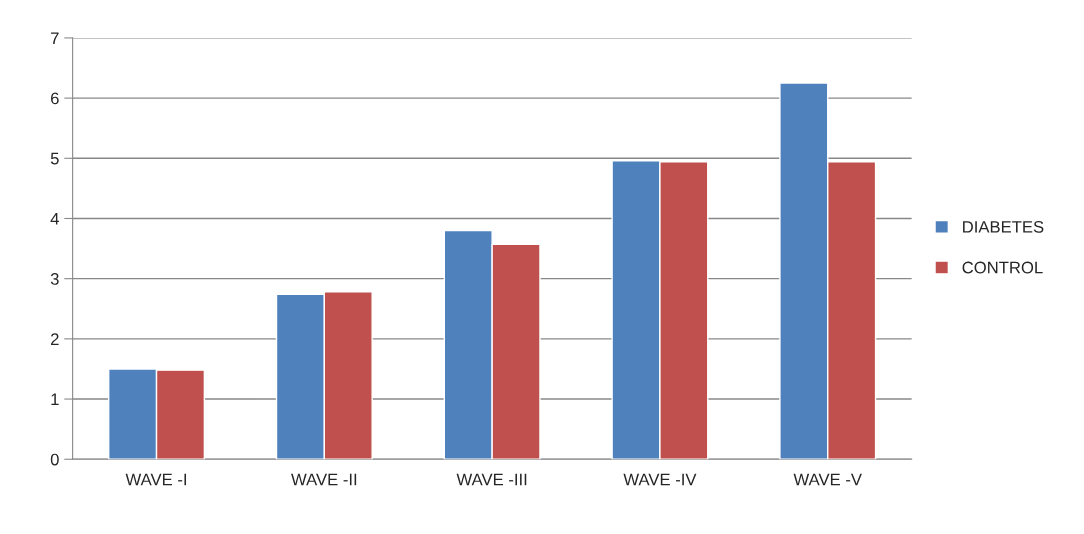 The height and width of the screenshot is (534, 1084). What do you see at coordinates (55, 98) in the screenshot?
I see `y-tick-label: 6` at bounding box center [55, 98].